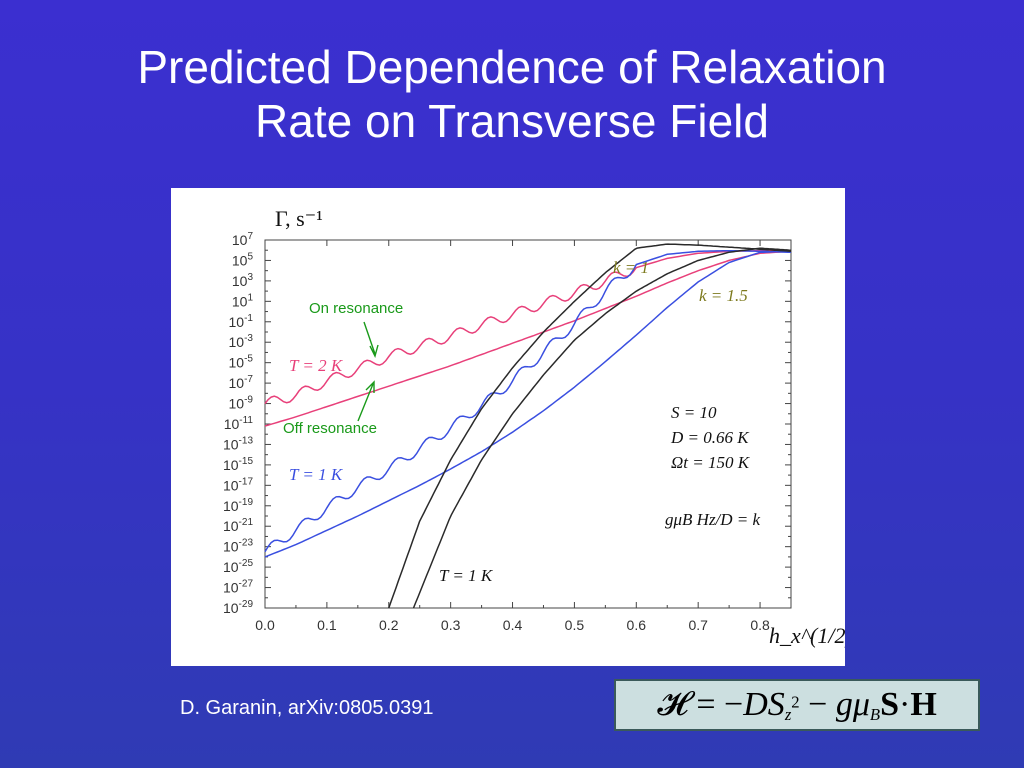  Describe the element at coordinates (527, 327) in the screenshot. I see `series-line-t-2-k-on-resonance-` at that location.